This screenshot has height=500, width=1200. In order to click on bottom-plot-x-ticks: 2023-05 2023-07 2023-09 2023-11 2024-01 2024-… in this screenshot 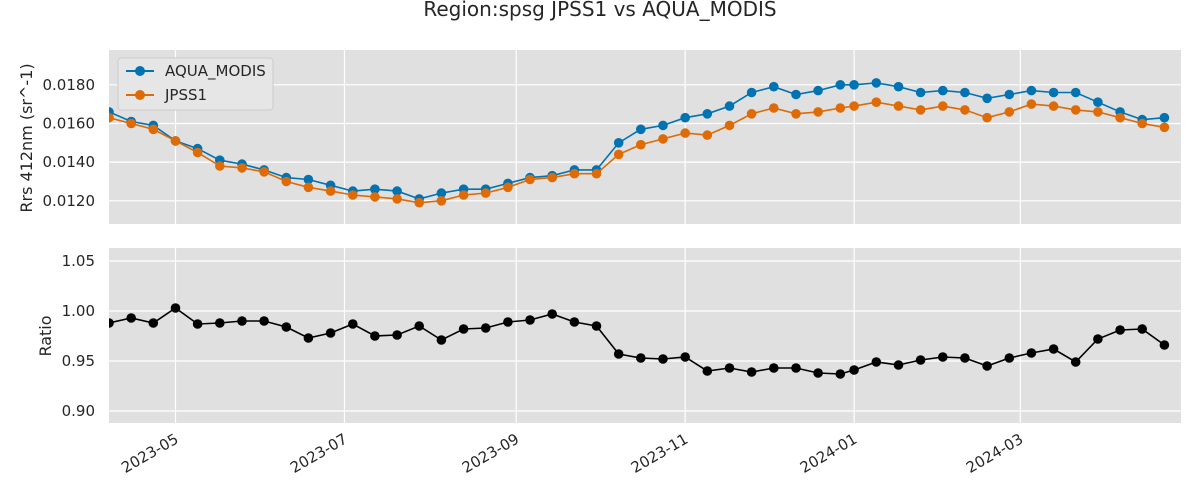, I will do `click(572, 453)`.